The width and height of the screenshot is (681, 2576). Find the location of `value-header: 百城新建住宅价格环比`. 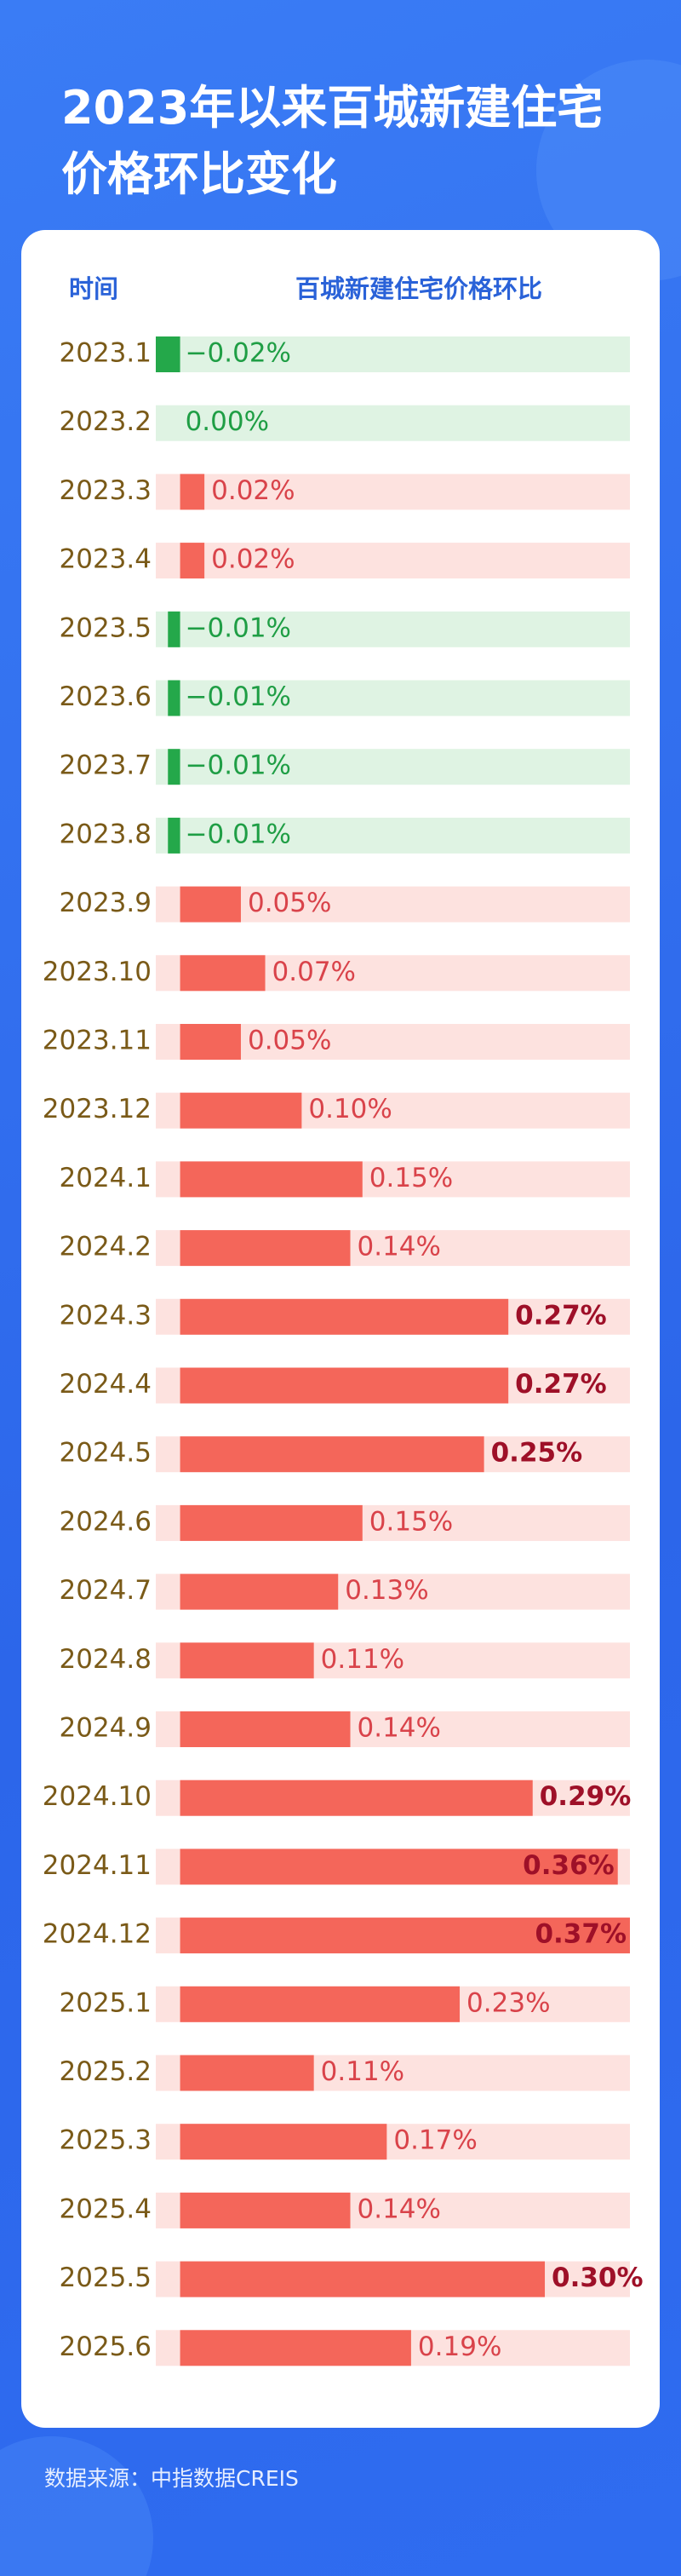

value-header: 百城新建住宅价格环比 is located at coordinates (418, 289).